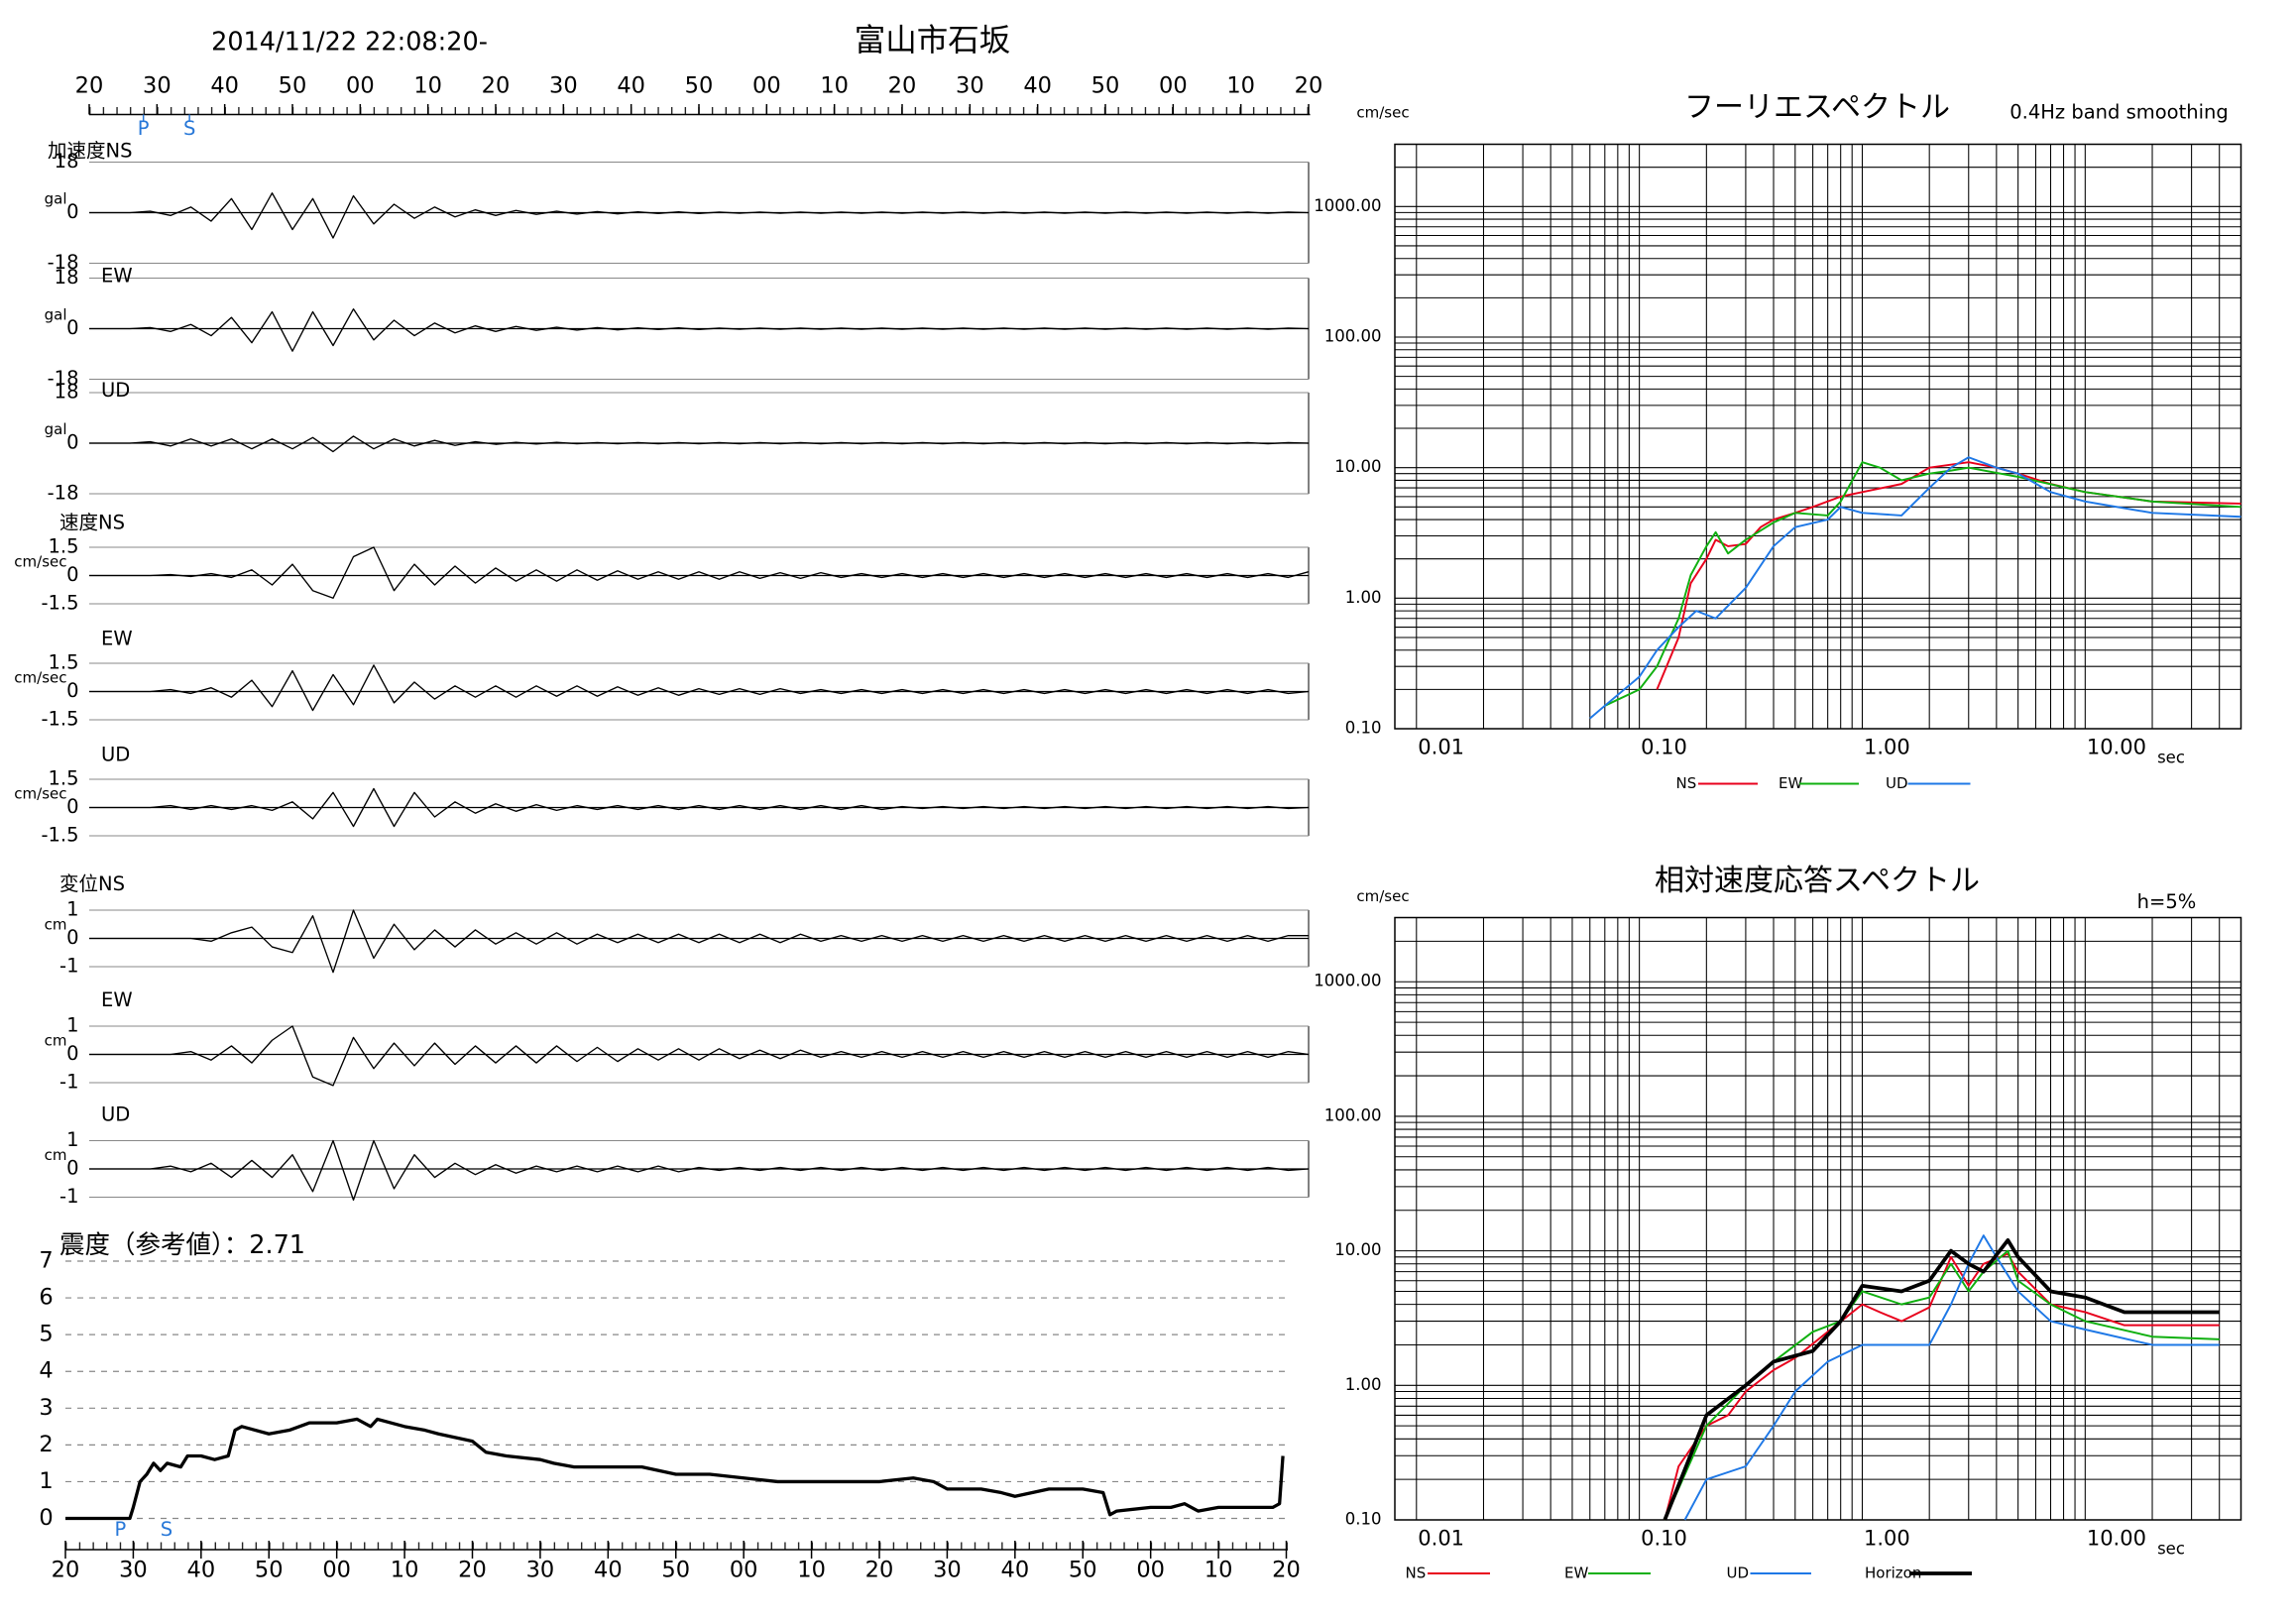 The height and width of the screenshot is (1623, 2296). I want to click on y-tick-label: 4, so click(46, 1371).